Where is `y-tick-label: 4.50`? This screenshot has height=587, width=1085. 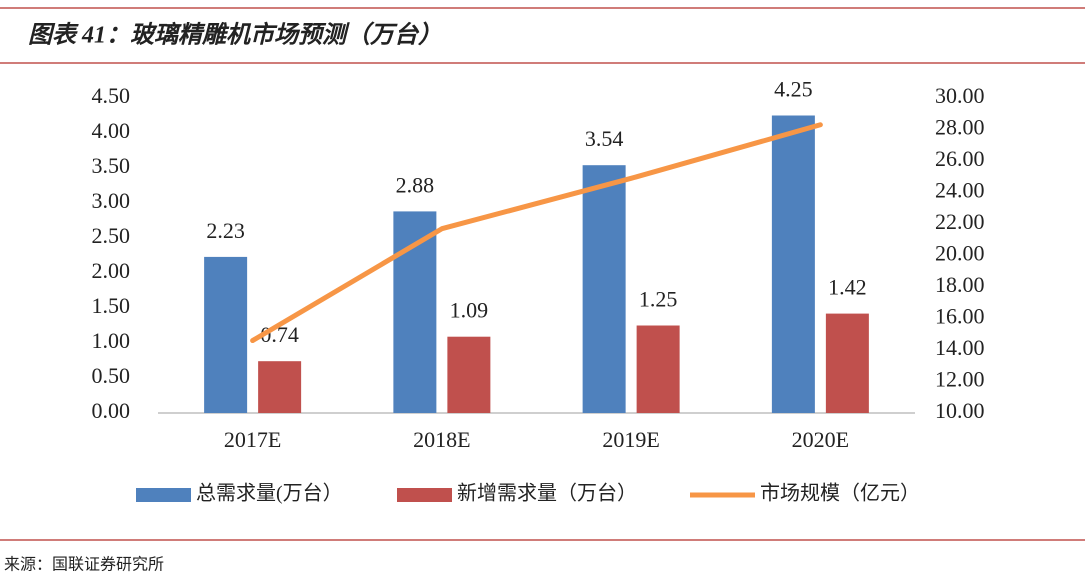 y-tick-label: 4.50 is located at coordinates (111, 95).